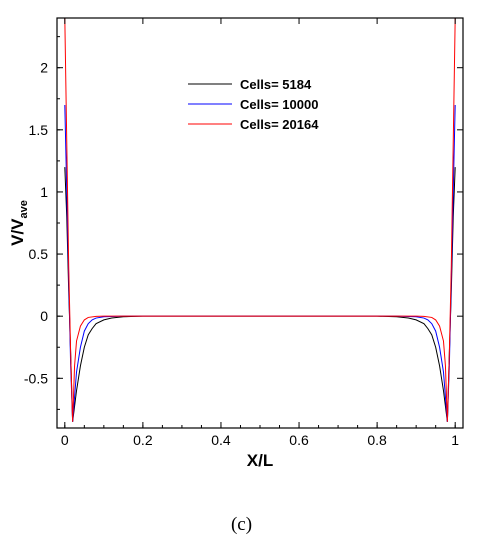 Image resolution: width=483 pixels, height=550 pixels. I want to click on y-tick-label: 0, so click(44, 316).